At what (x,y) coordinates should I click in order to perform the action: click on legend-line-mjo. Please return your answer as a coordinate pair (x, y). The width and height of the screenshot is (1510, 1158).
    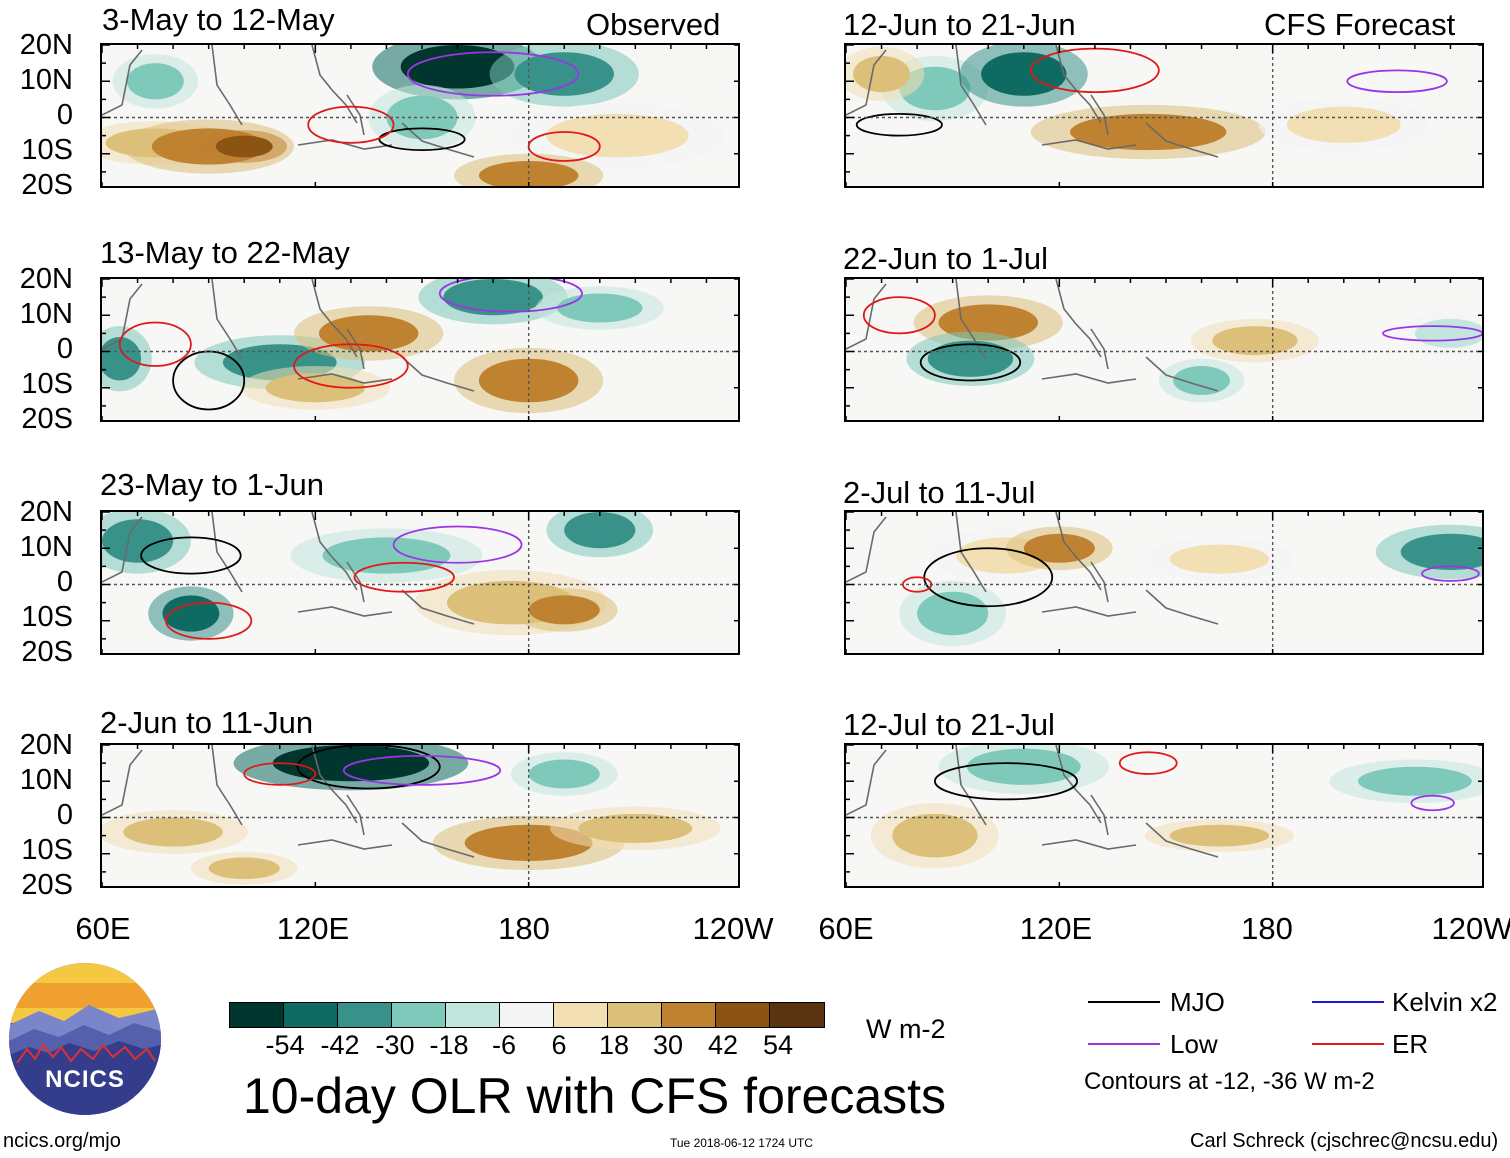
    Looking at the image, I should click on (1124, 1002).